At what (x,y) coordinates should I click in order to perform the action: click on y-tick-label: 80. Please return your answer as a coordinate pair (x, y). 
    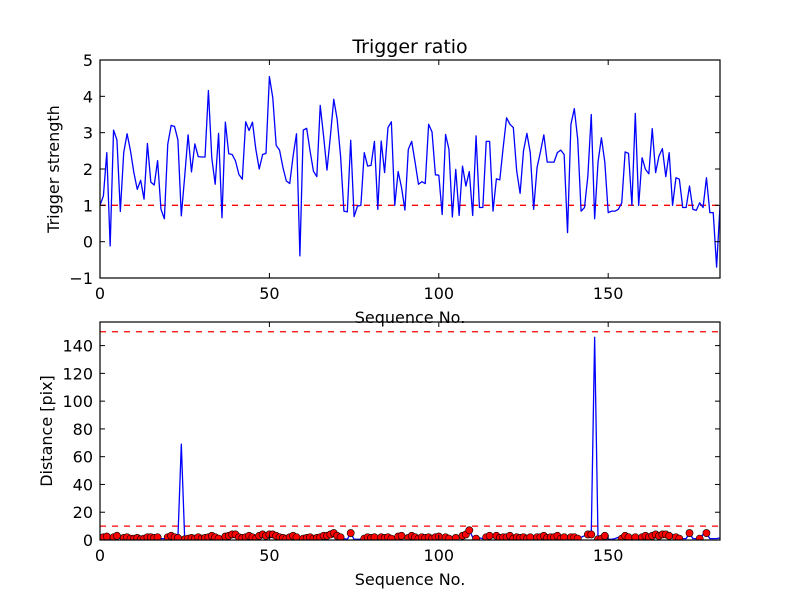
    Looking at the image, I should click on (83, 429).